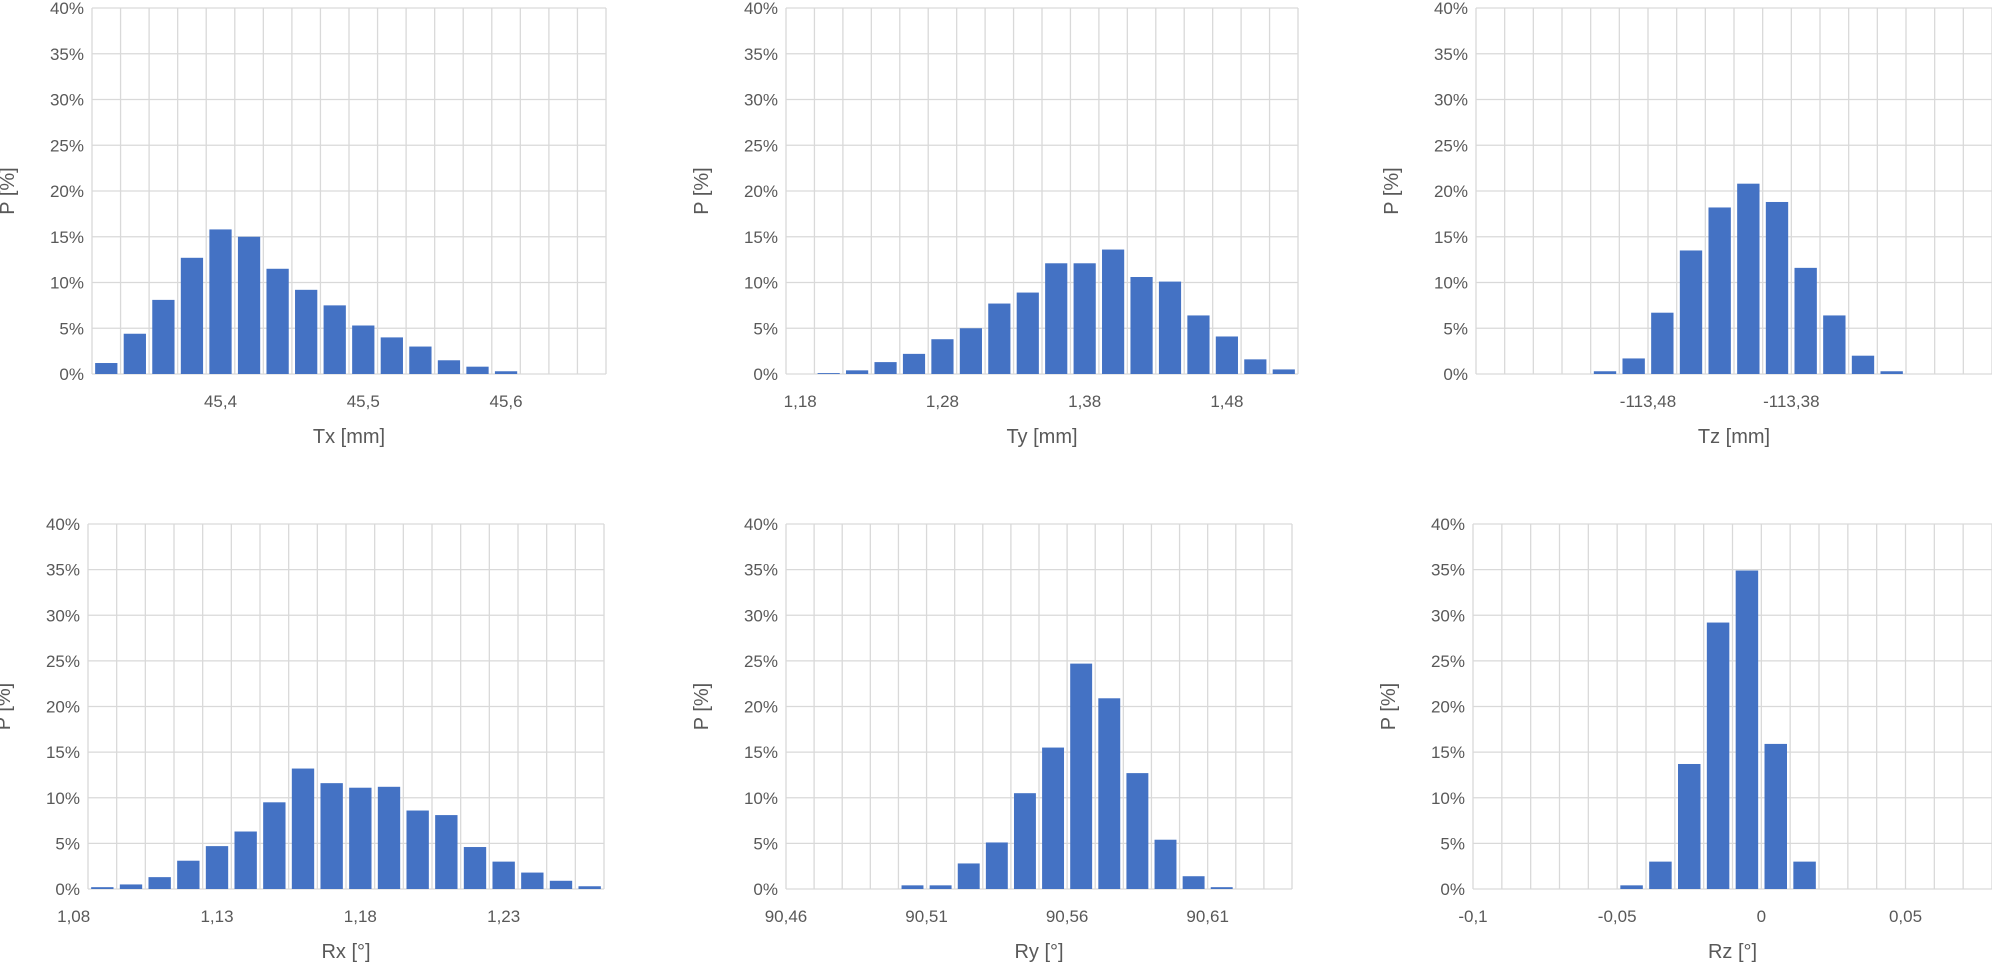  I want to click on x-tick-label: 90,46, so click(786, 916).